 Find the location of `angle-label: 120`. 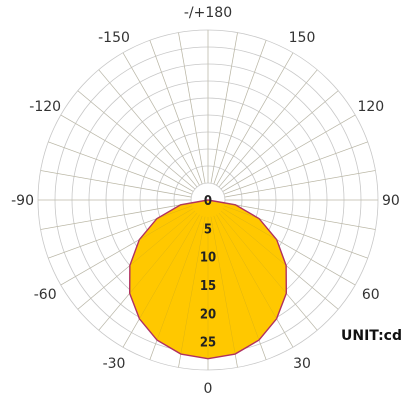

angle-label: 120 is located at coordinates (370, 107).